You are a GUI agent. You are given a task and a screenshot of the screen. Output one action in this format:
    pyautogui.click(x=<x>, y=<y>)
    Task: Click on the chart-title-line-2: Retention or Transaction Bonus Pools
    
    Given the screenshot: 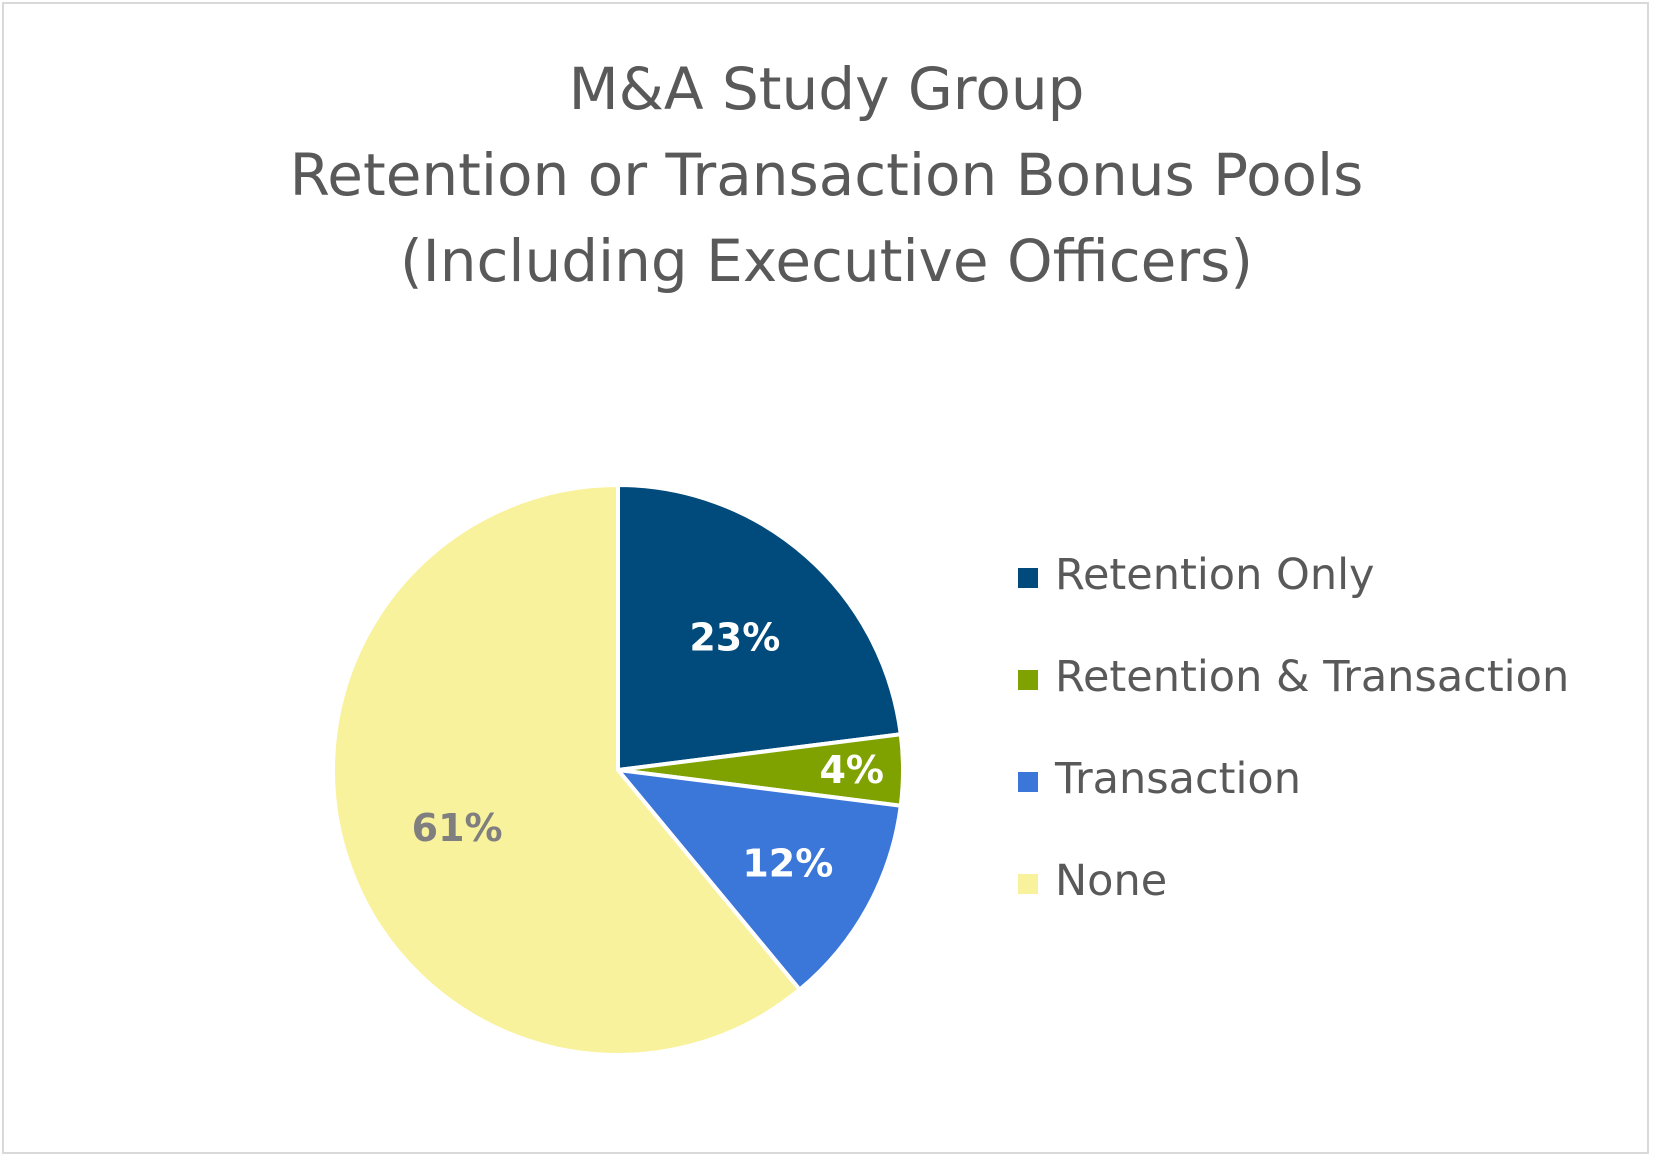 What is the action you would take?
    pyautogui.click(x=826, y=175)
    